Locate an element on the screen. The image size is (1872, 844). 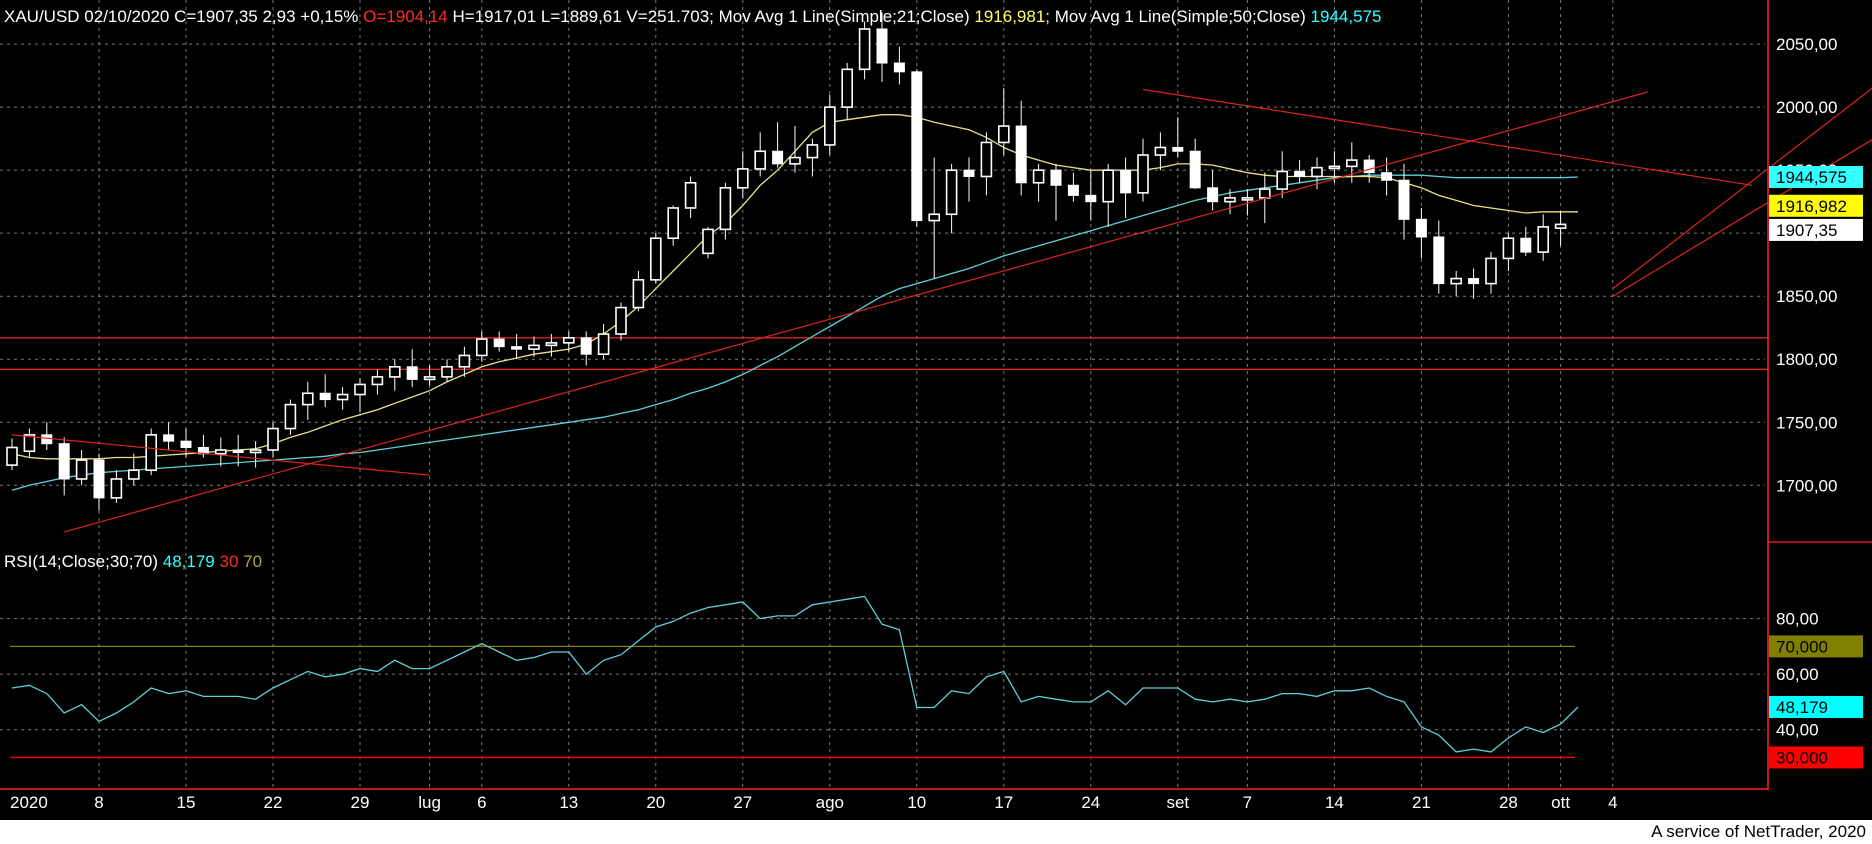
x-tick-label: ott is located at coordinates (1560, 802).